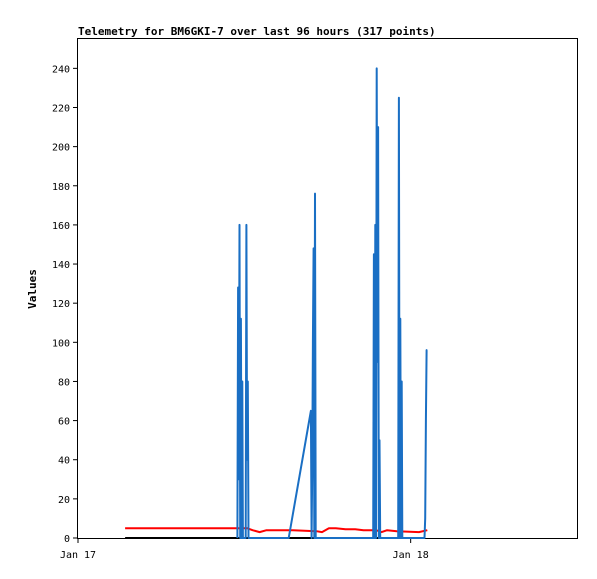 This screenshot has width=597, height=579. Describe the element at coordinates (61, 265) in the screenshot. I see `y-tick-label: 140` at that location.